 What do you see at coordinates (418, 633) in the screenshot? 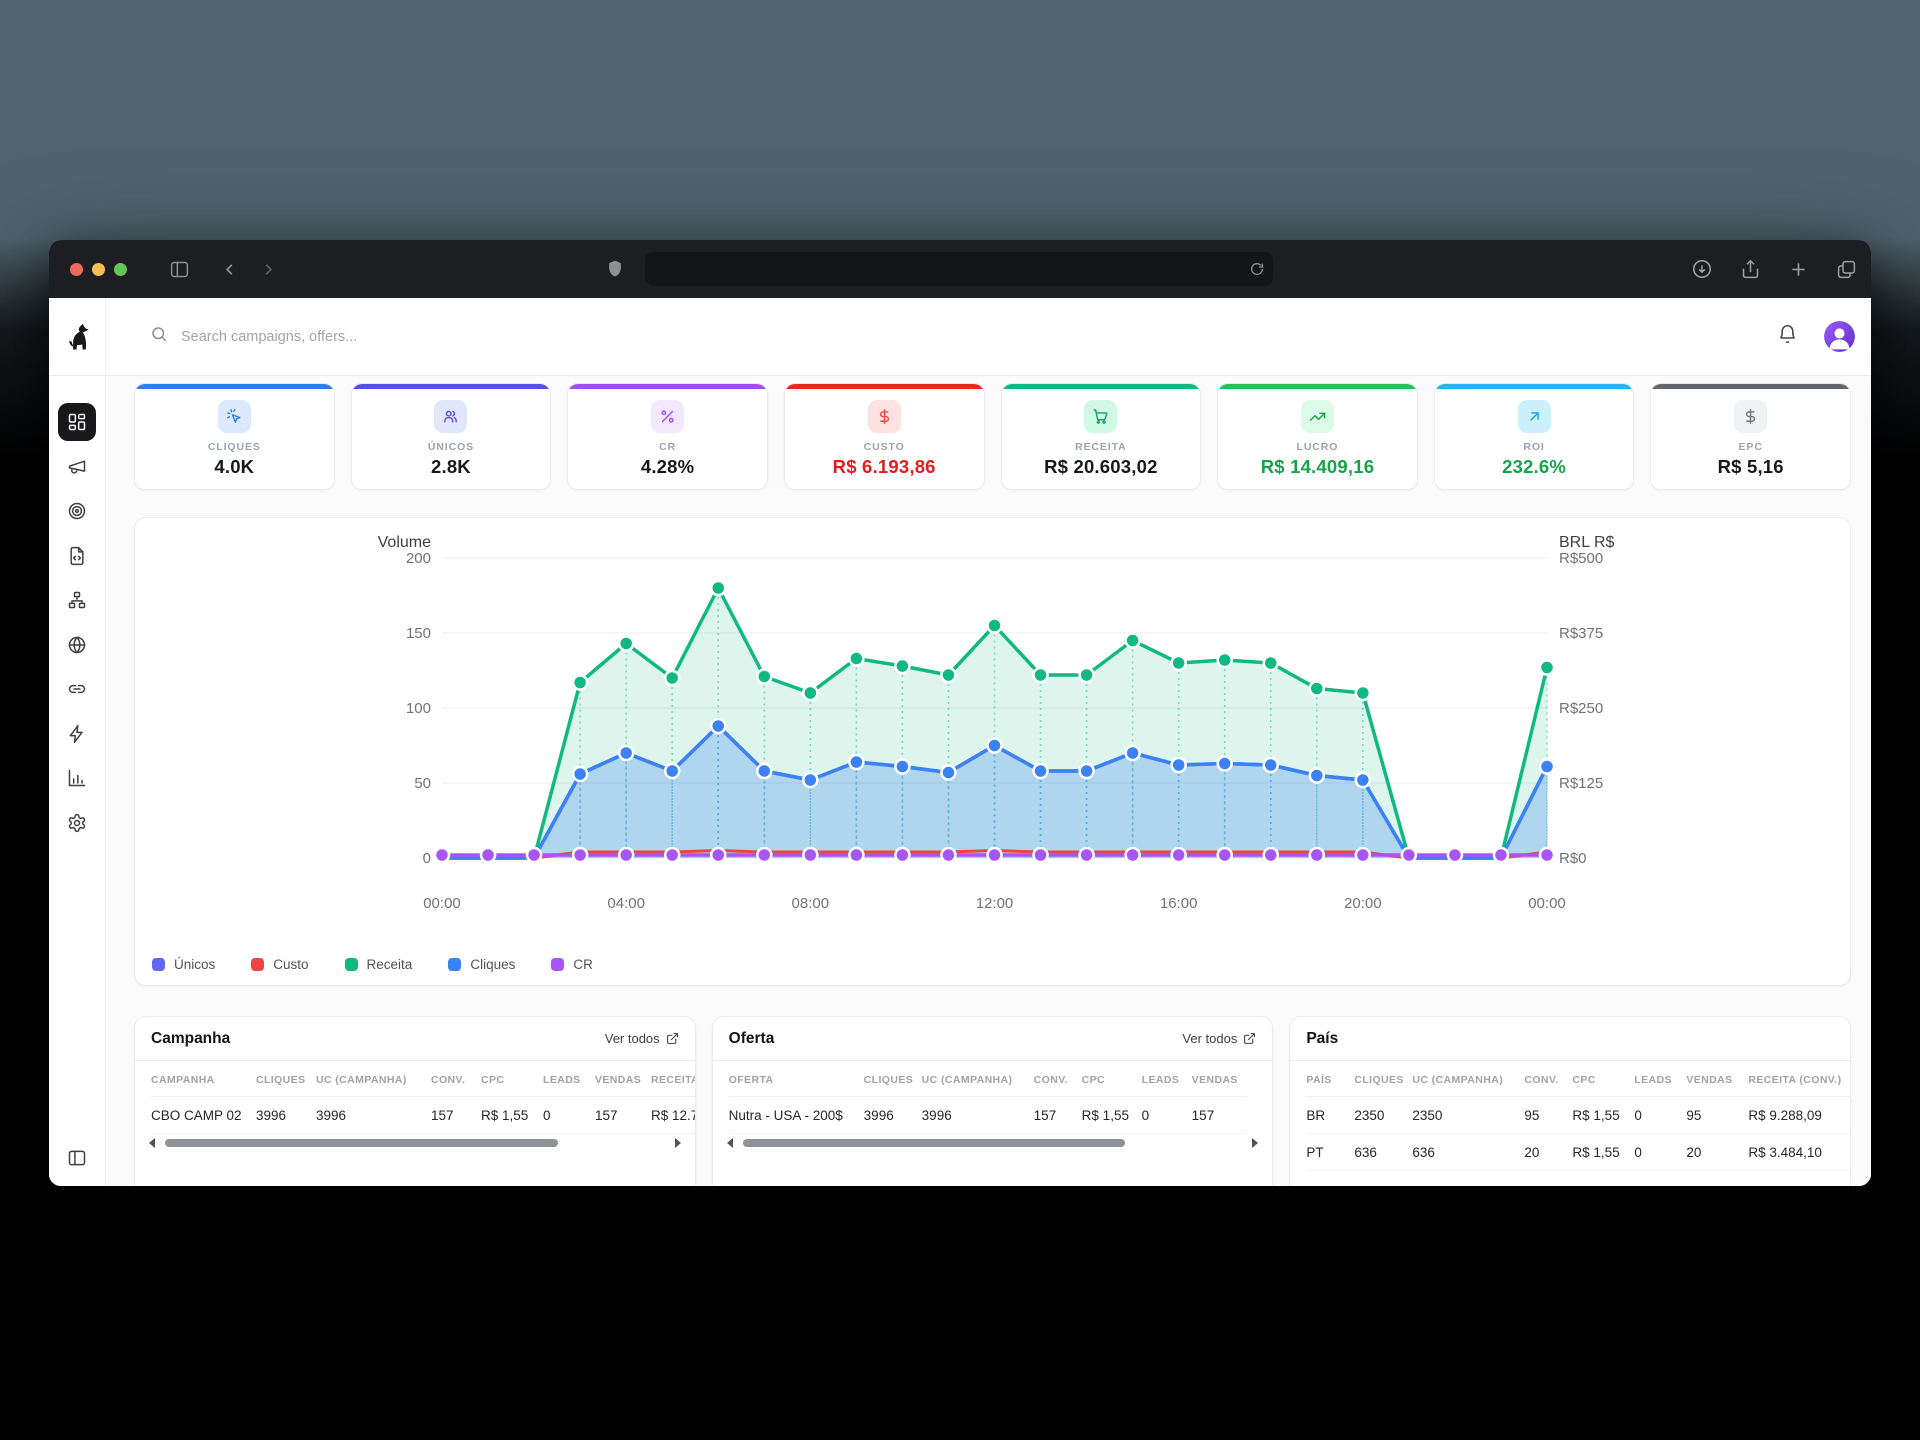
I see `svg-text: 150` at bounding box center [418, 633].